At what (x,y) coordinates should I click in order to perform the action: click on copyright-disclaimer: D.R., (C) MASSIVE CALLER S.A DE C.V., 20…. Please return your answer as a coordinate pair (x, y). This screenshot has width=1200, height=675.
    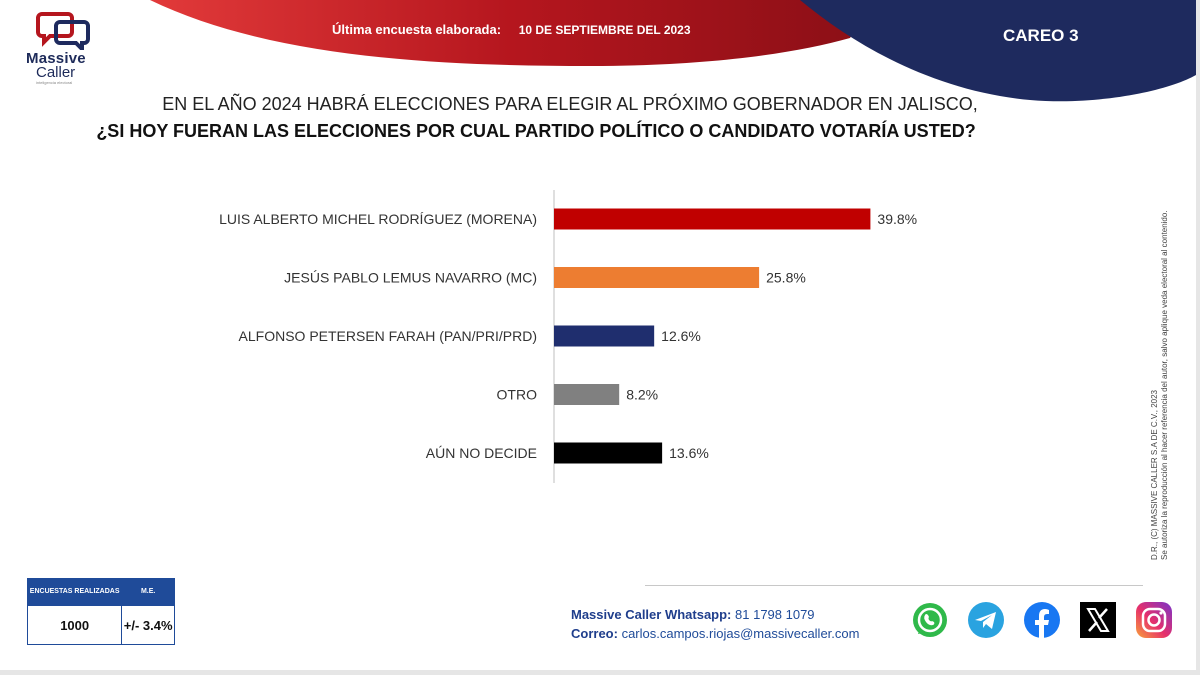
    Looking at the image, I should click on (1160, 345).